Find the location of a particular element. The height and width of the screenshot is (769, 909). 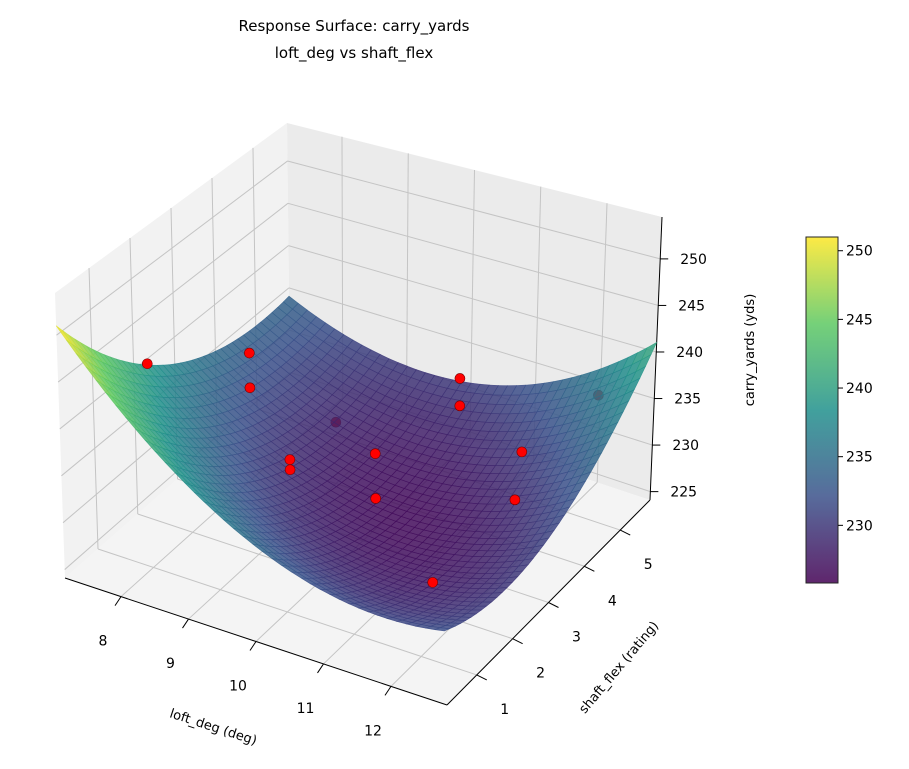

colorbar: 230 235 240 245 250 is located at coordinates (839, 410).